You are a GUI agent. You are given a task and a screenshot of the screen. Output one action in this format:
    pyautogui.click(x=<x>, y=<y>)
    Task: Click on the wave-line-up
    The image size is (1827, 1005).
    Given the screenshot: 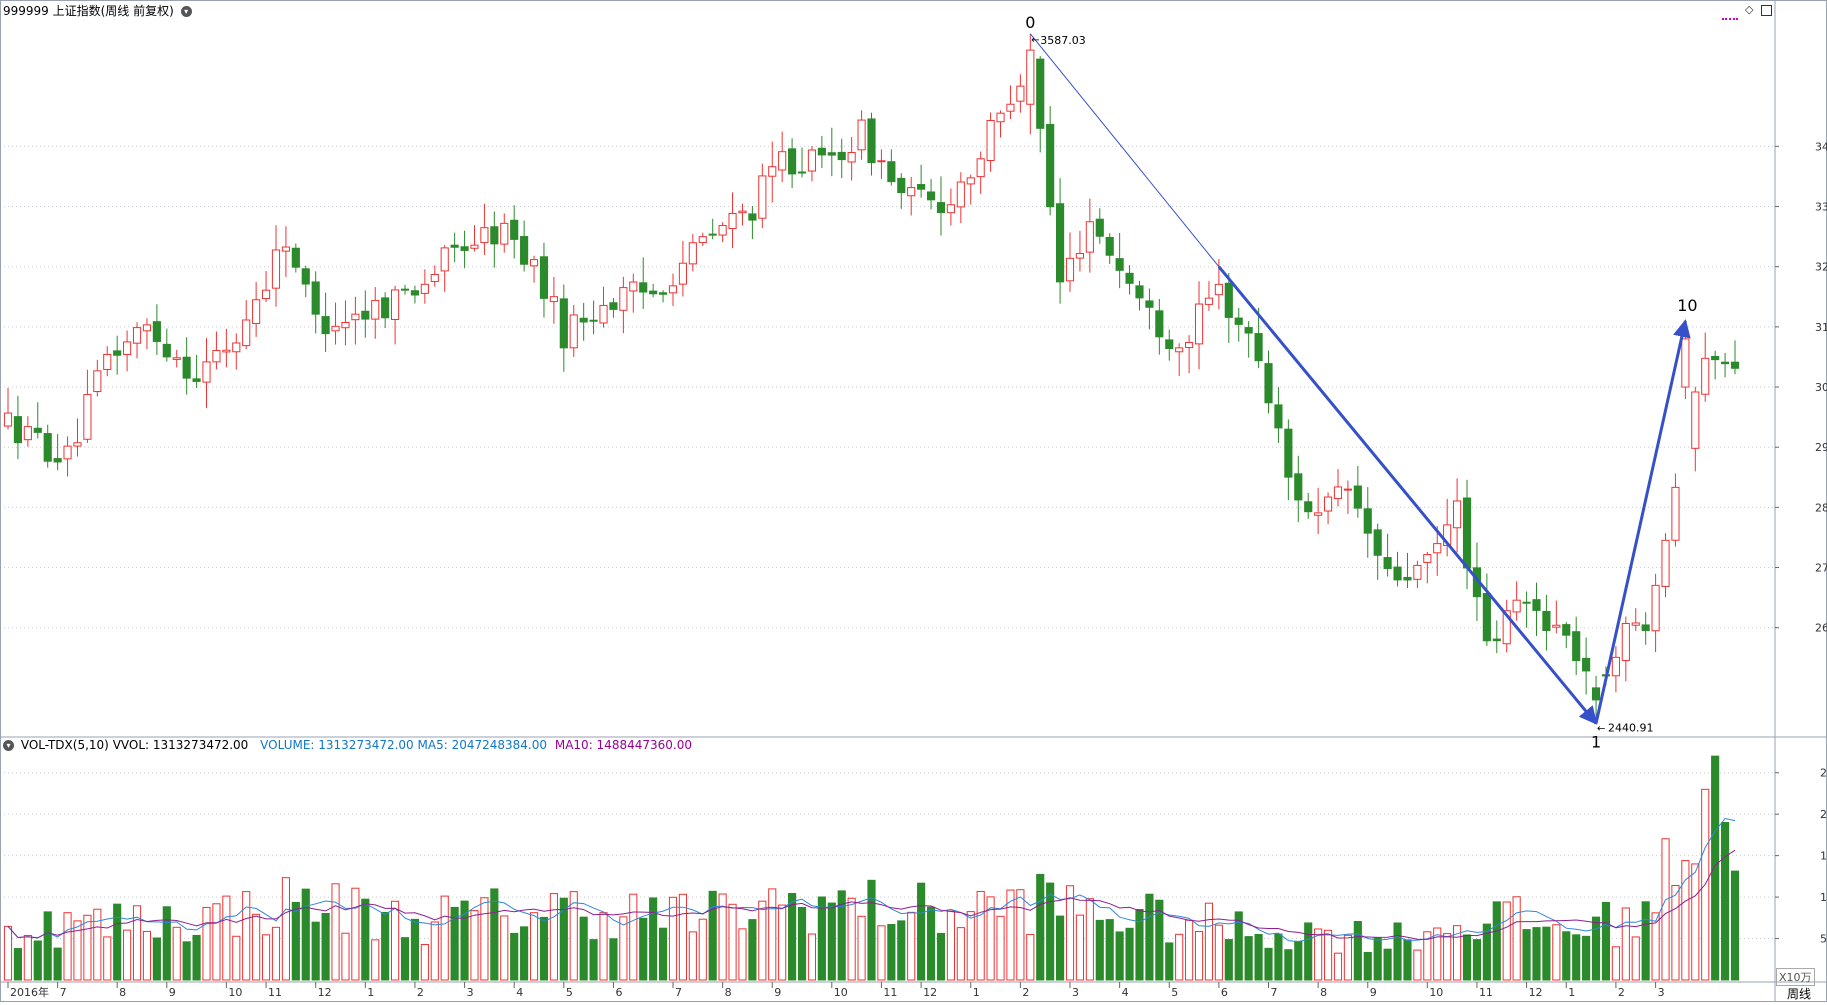 What is the action you would take?
    pyautogui.click(x=1642, y=521)
    